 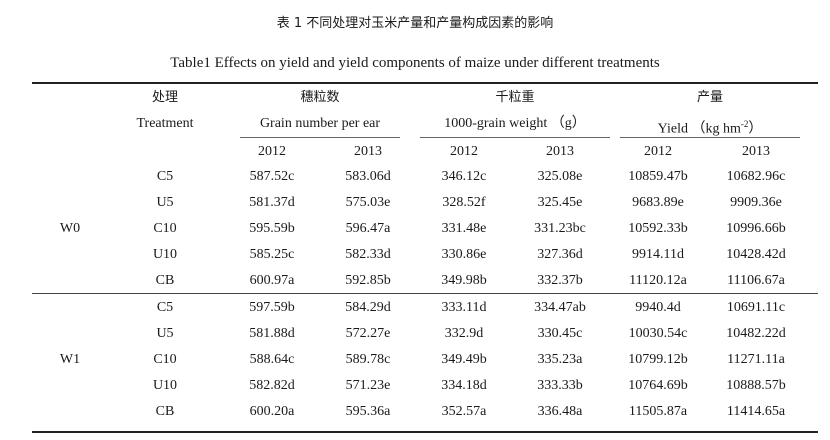 What do you see at coordinates (320, 123) in the screenshot?
I see `header-grain-en: Grain number per ear` at bounding box center [320, 123].